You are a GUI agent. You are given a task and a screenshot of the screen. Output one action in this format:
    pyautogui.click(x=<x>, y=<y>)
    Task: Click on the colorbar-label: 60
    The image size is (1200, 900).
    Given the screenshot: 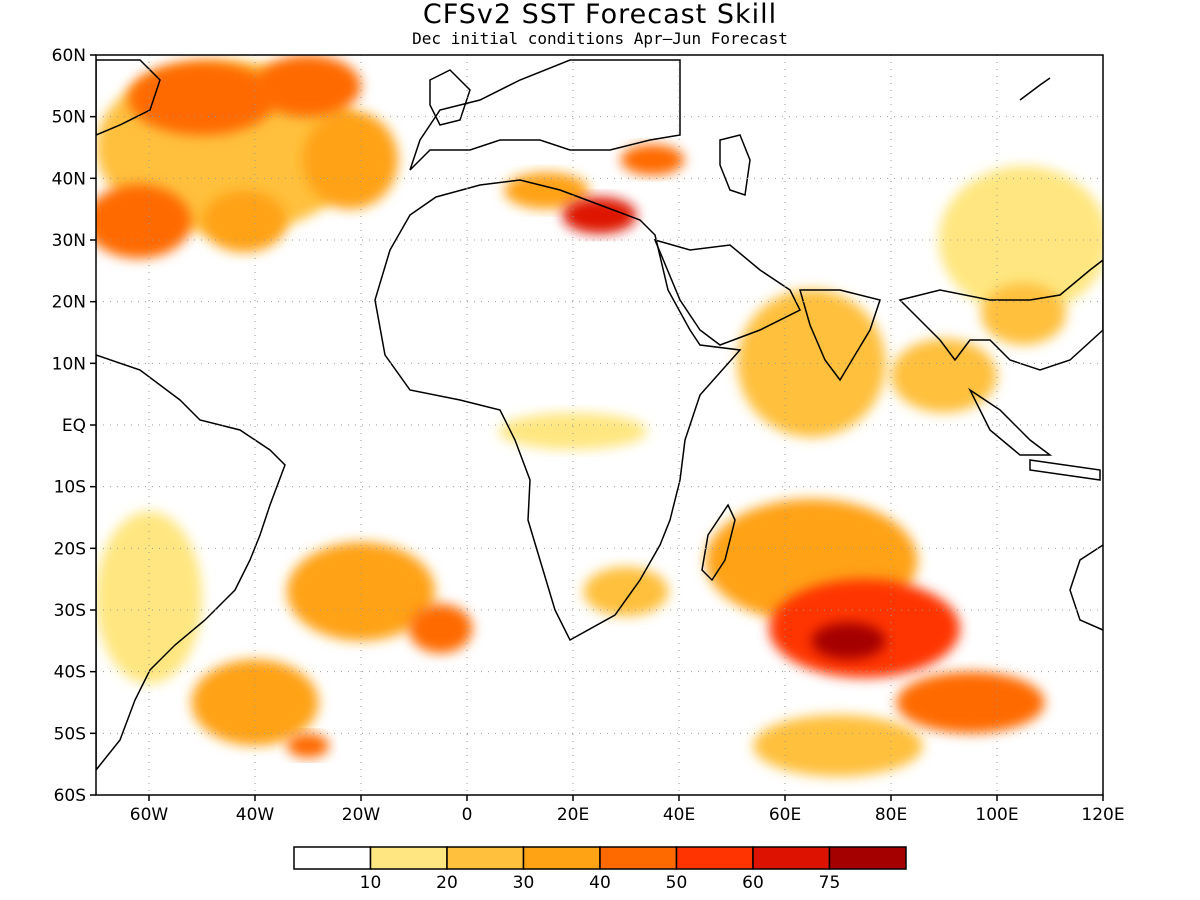 What is the action you would take?
    pyautogui.click(x=753, y=883)
    